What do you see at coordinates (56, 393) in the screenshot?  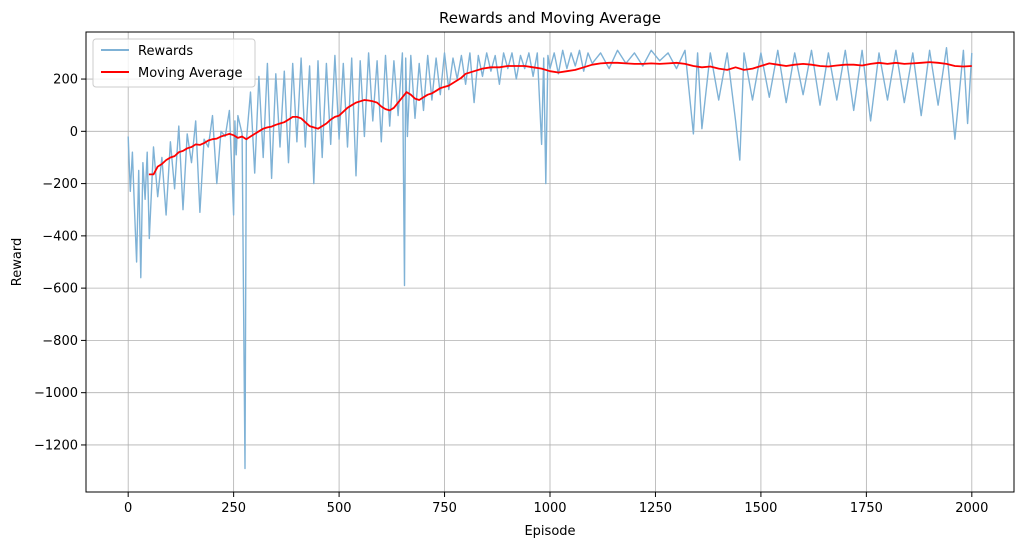 I see `y-tick-label: −1000` at bounding box center [56, 393].